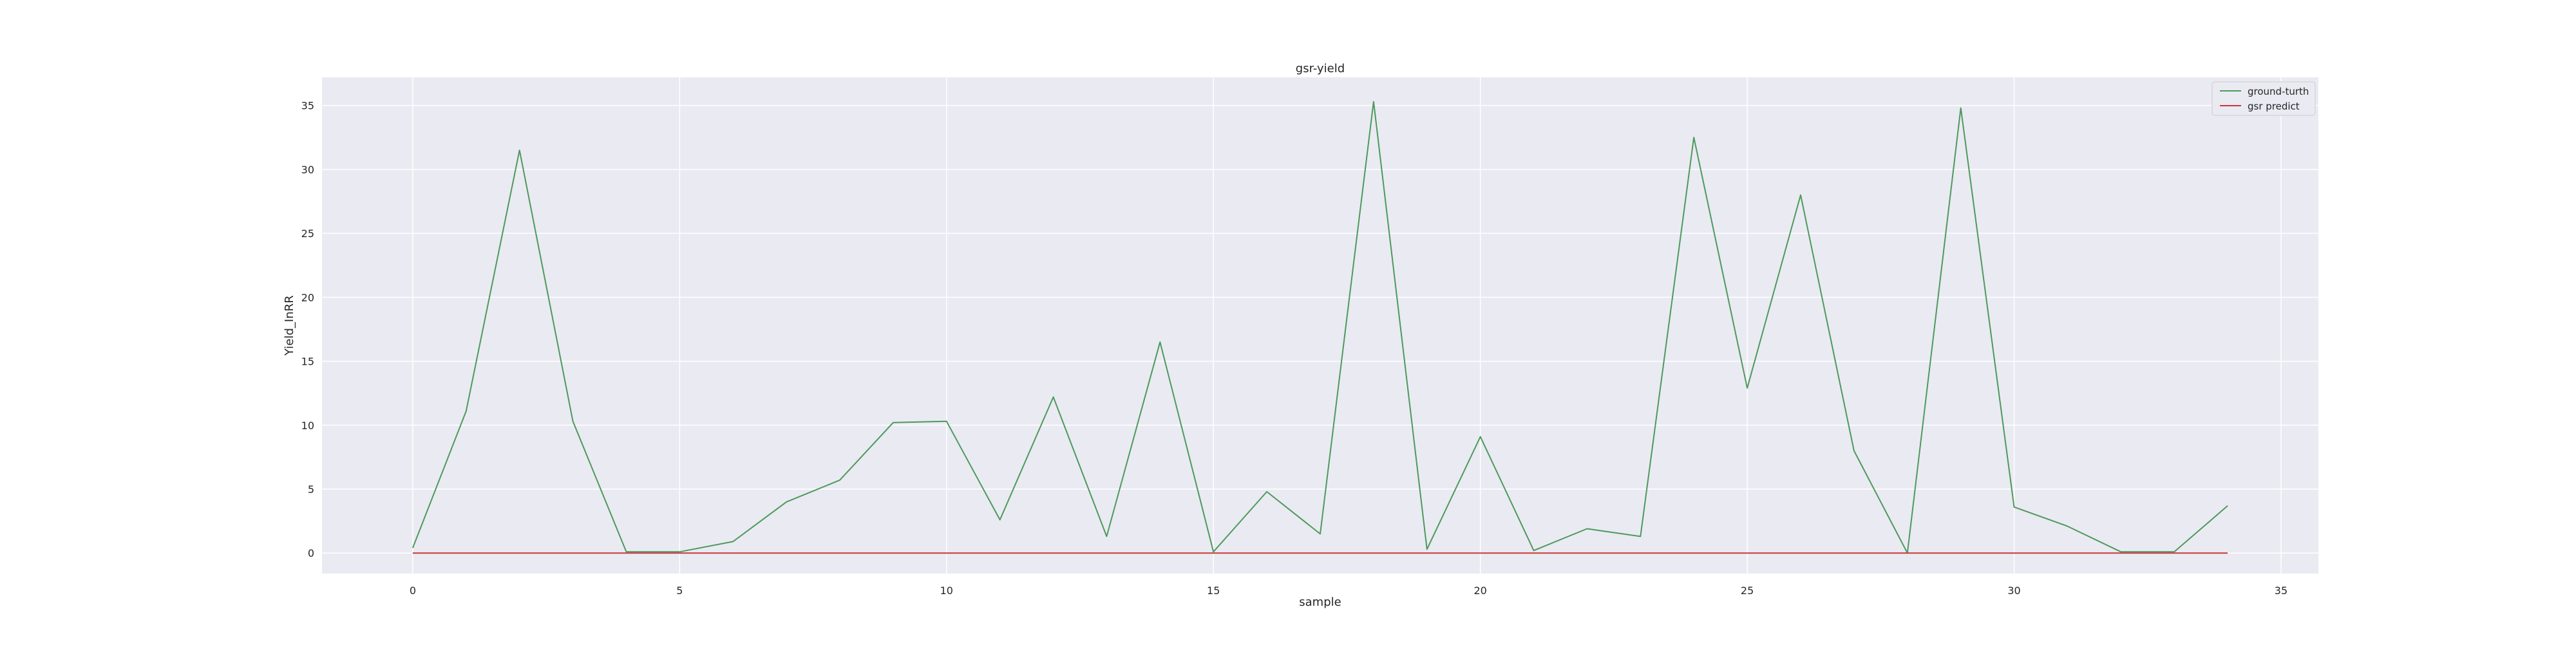 The width and height of the screenshot is (2576, 647). Describe the element at coordinates (1213, 590) in the screenshot. I see `x-tick-label: 15` at that location.